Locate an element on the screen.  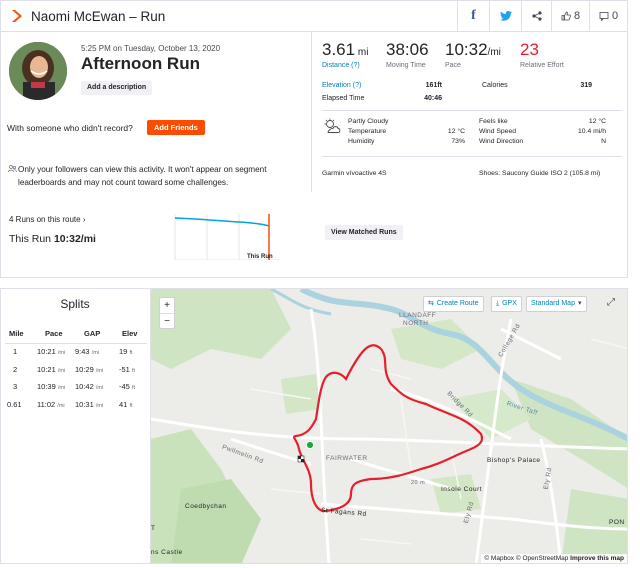
split-elev: 19 ft is located at coordinates (126, 351).